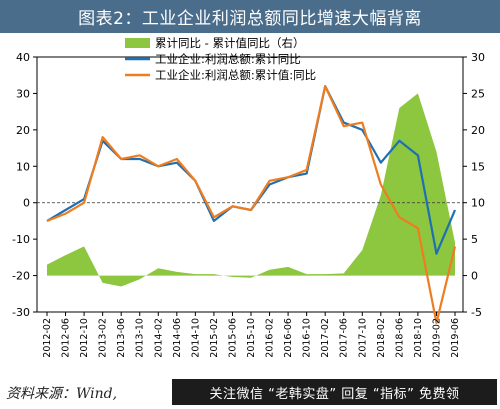 The height and width of the screenshot is (409, 500). What do you see at coordinates (23, 93) in the screenshot?
I see `y-left-tick-label: 30` at bounding box center [23, 93].